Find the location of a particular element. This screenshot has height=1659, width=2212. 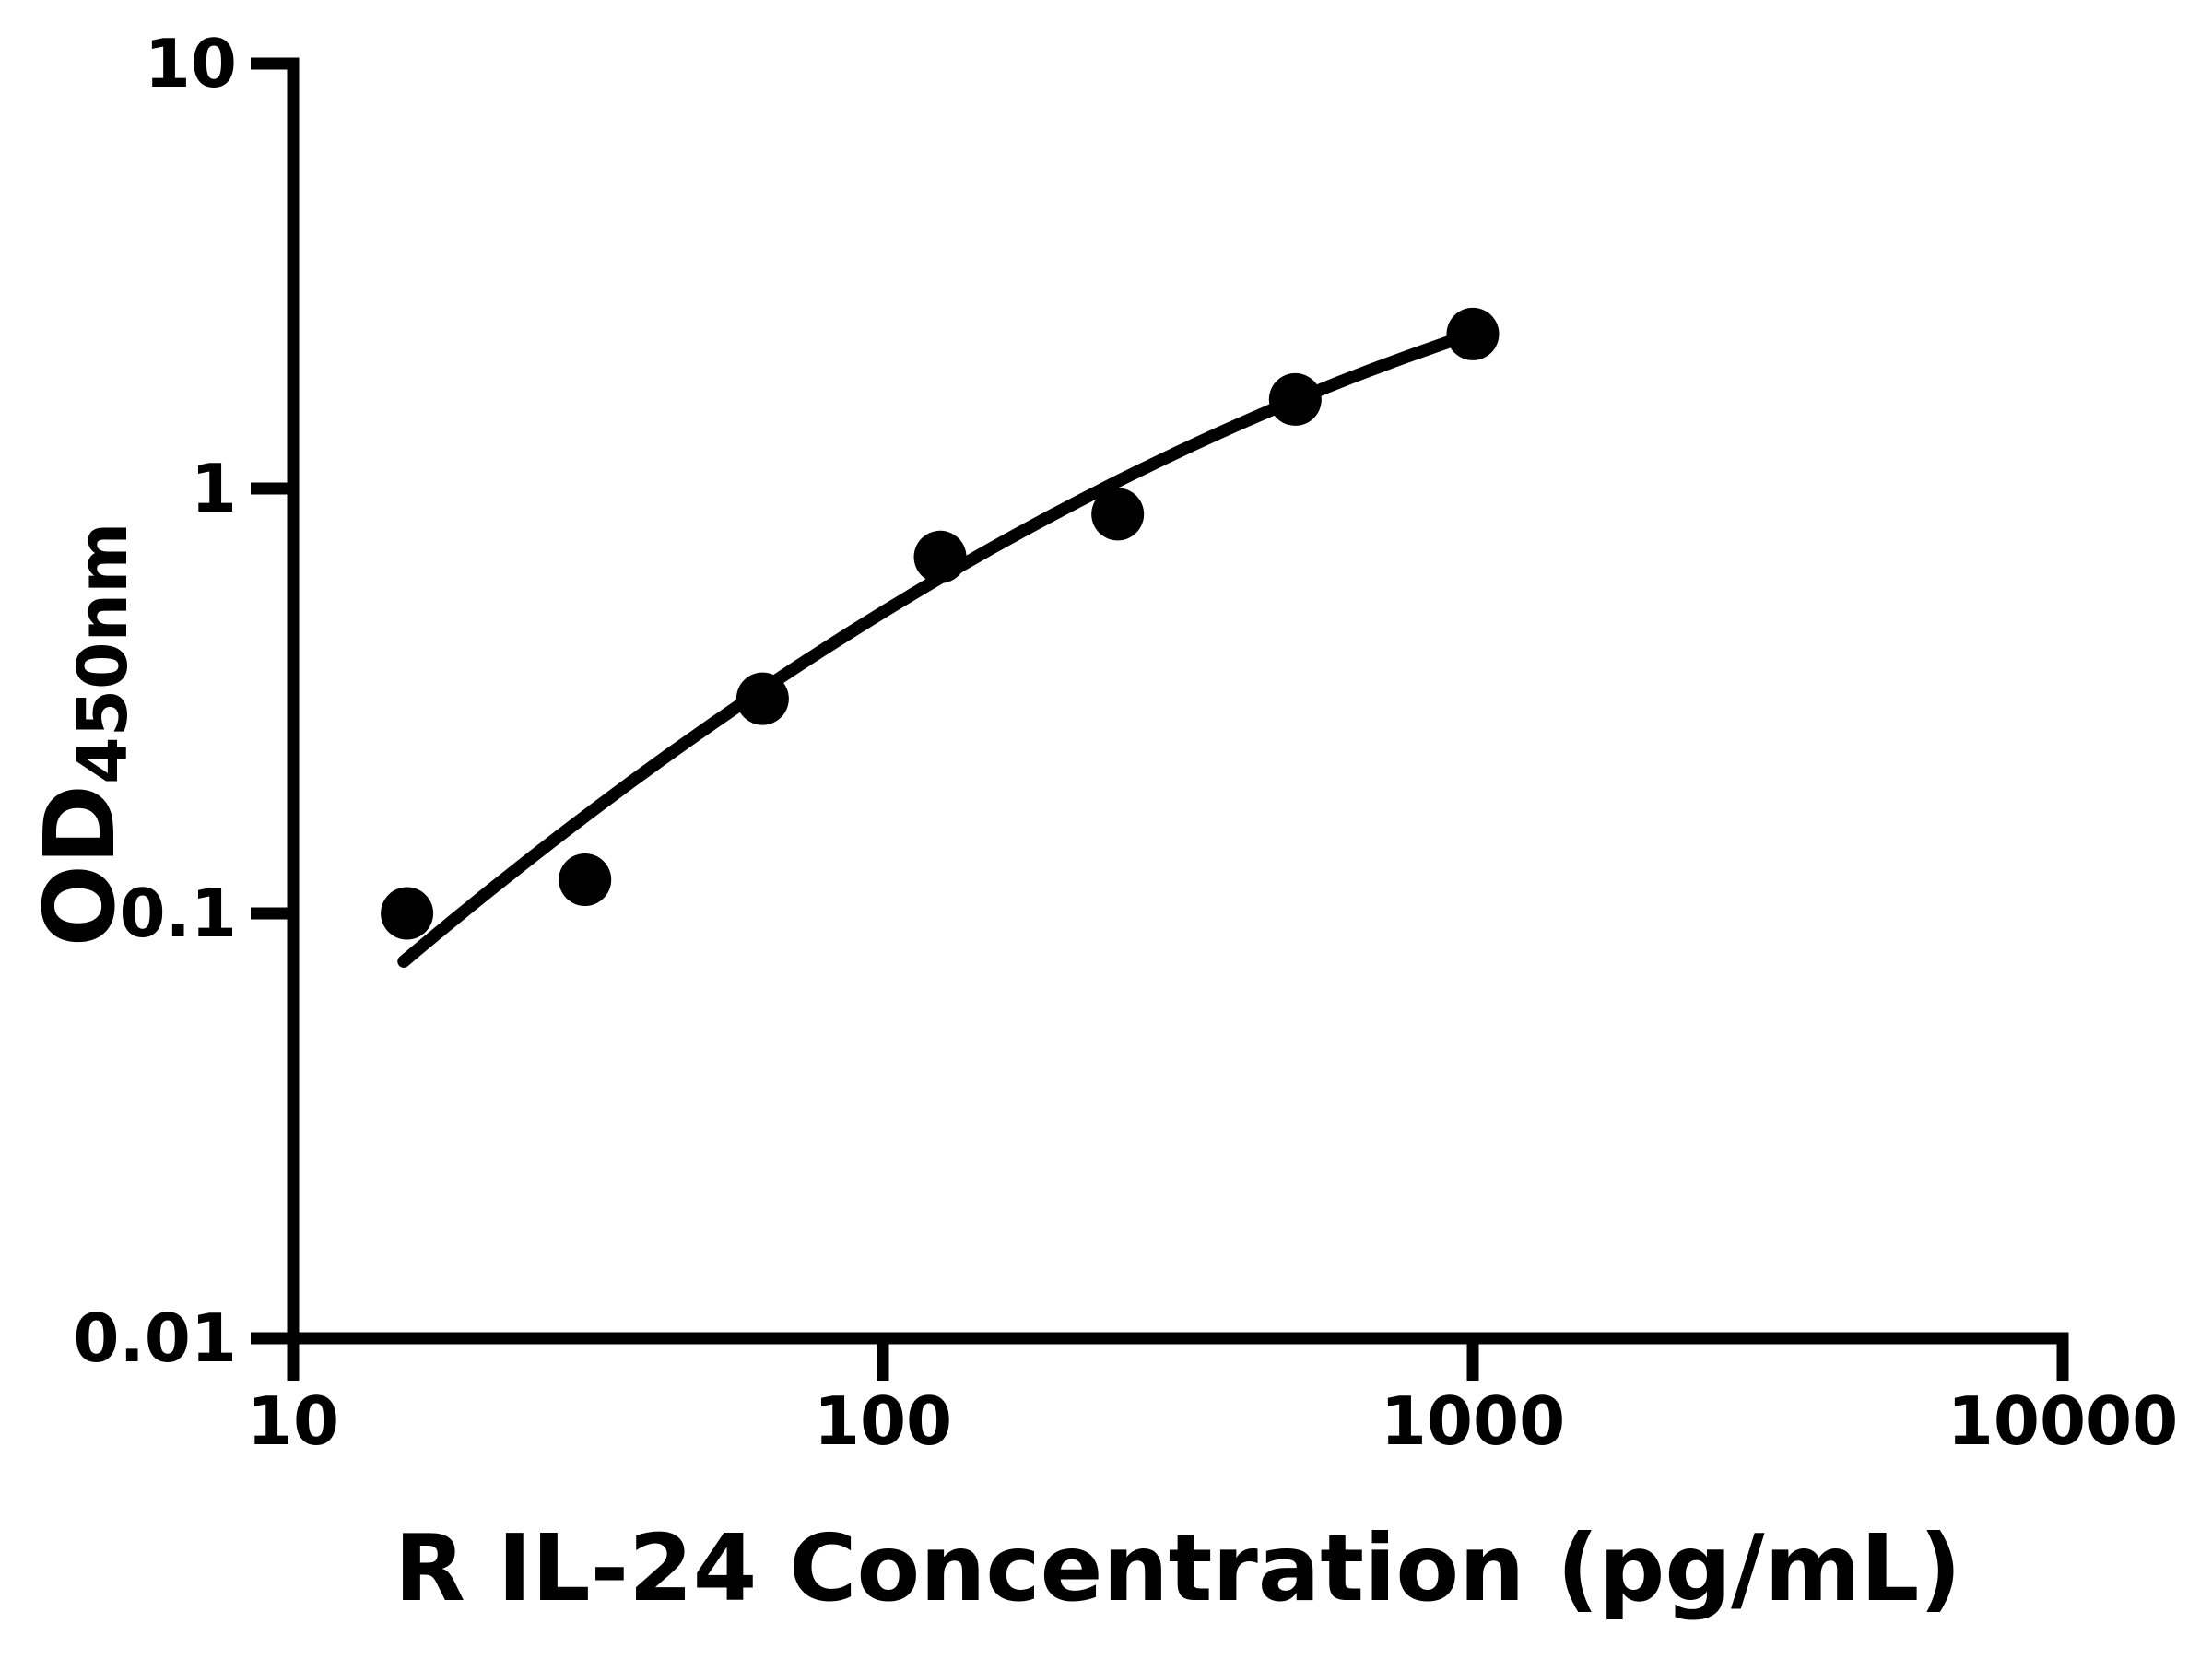

y-tick-label-0.01: 0.01 is located at coordinates (155, 1338).